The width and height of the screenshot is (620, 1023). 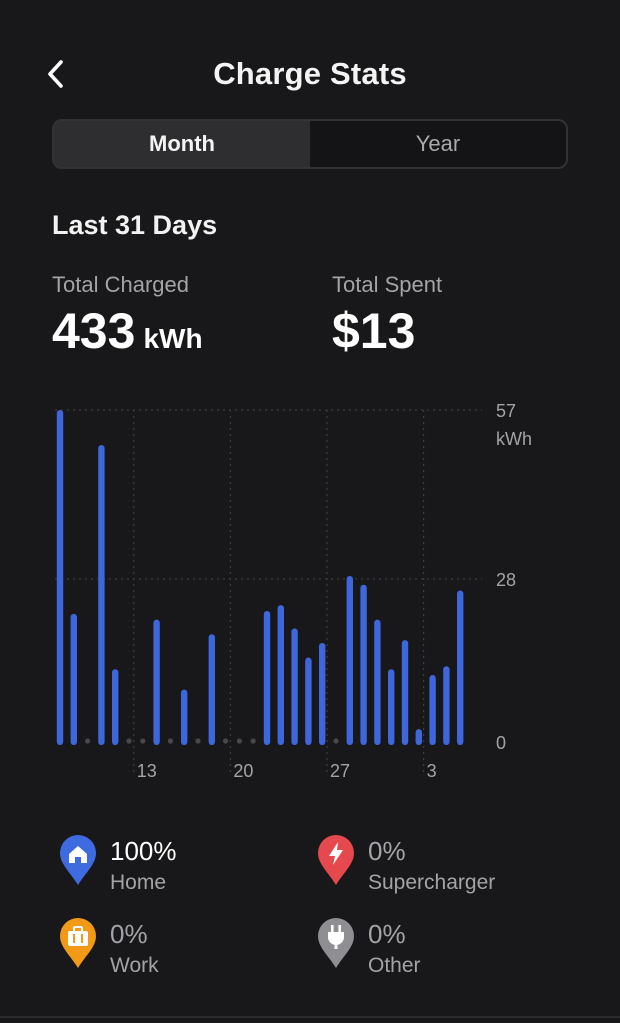 What do you see at coordinates (173, 338) in the screenshot?
I see `total-charged-unit: kWh` at bounding box center [173, 338].